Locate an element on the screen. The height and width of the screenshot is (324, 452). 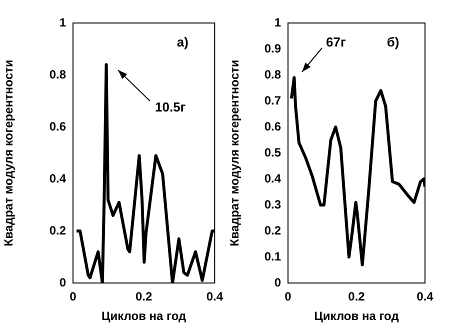
annotation: б) is located at coordinates (393, 42).